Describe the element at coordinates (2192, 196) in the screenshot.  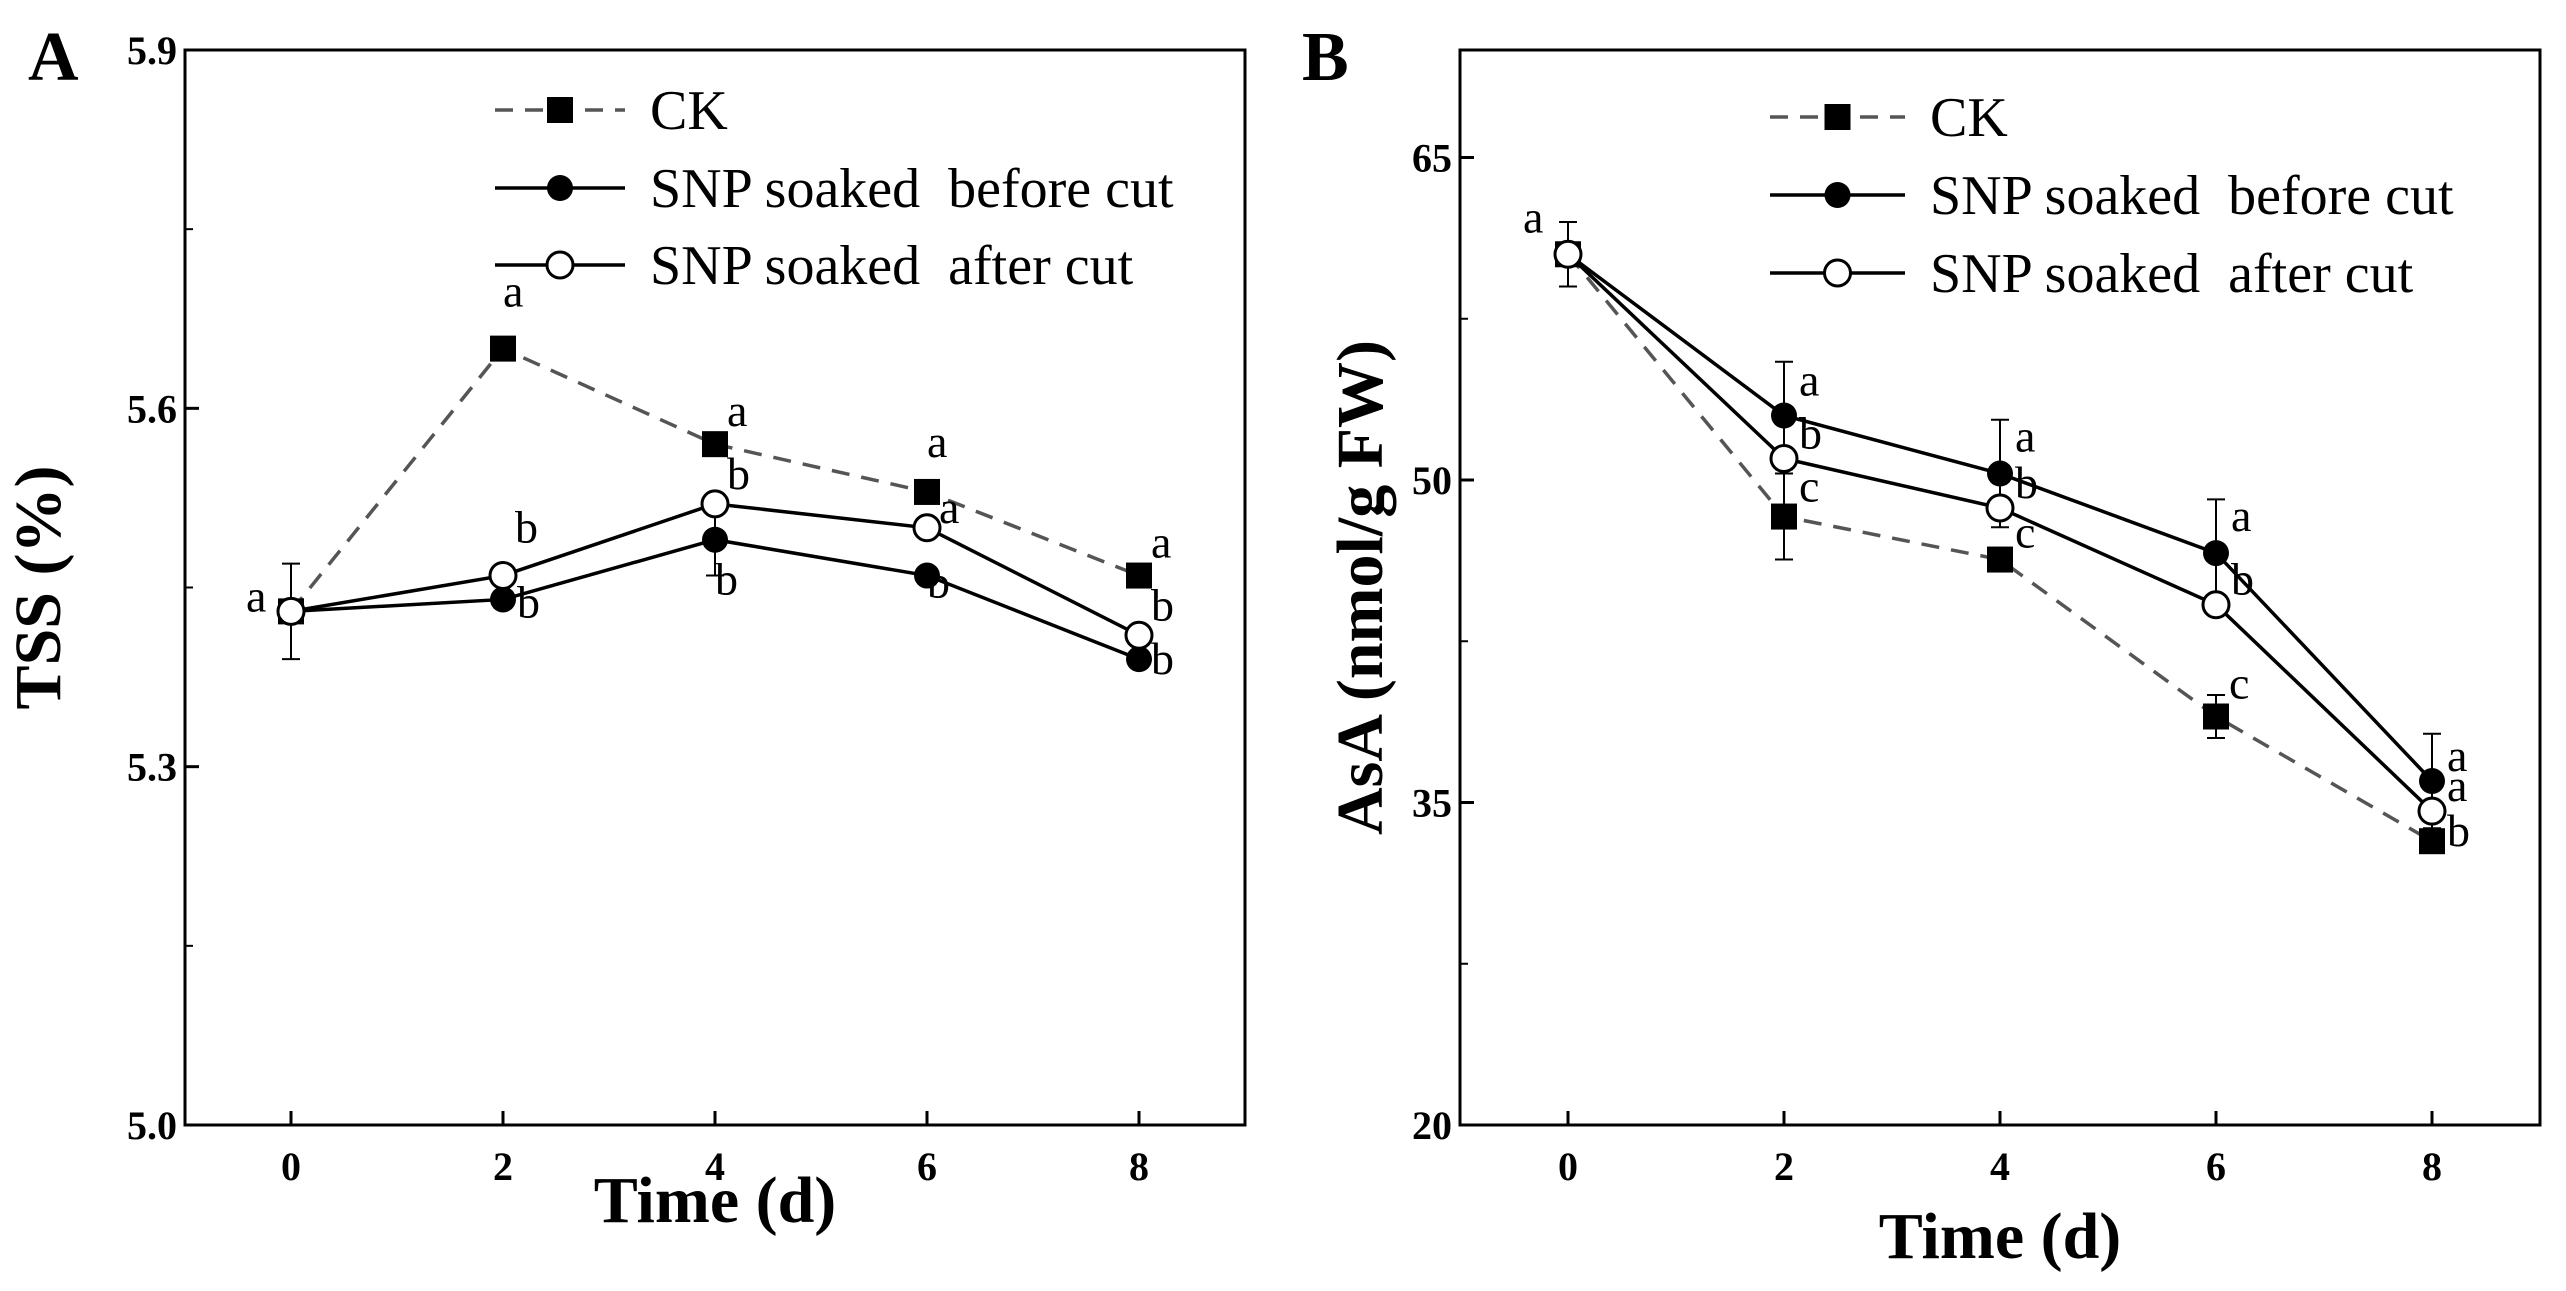
I see `panel-b-legend-label: SNP soaked before cut` at that location.